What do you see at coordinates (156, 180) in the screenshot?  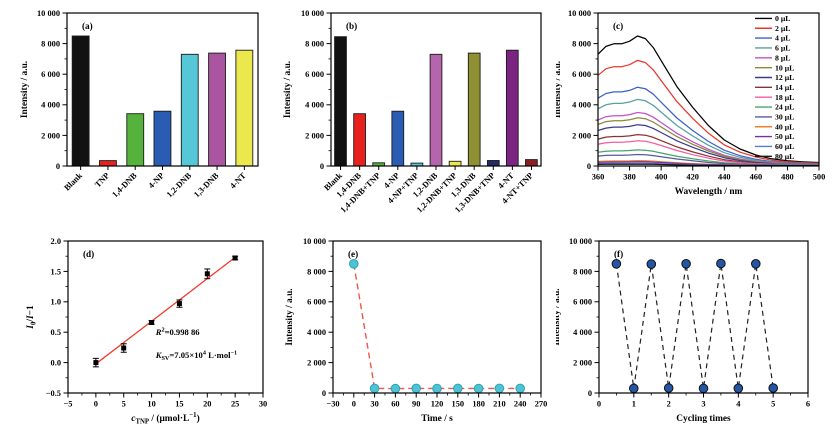 I see `x-category-label: 4-NP` at bounding box center [156, 180].